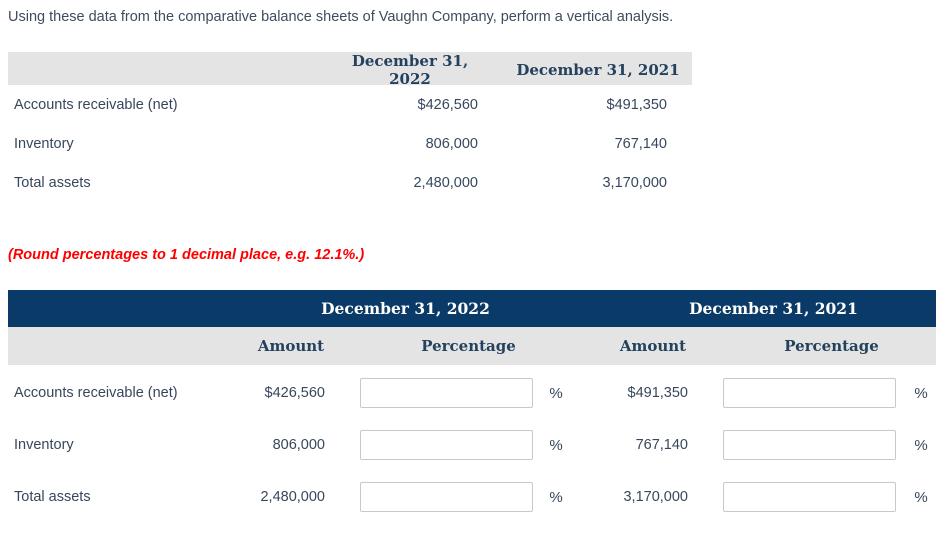 The height and width of the screenshot is (540, 952). What do you see at coordinates (661, 445) in the screenshot?
I see `amount-2021: 767,140` at bounding box center [661, 445].